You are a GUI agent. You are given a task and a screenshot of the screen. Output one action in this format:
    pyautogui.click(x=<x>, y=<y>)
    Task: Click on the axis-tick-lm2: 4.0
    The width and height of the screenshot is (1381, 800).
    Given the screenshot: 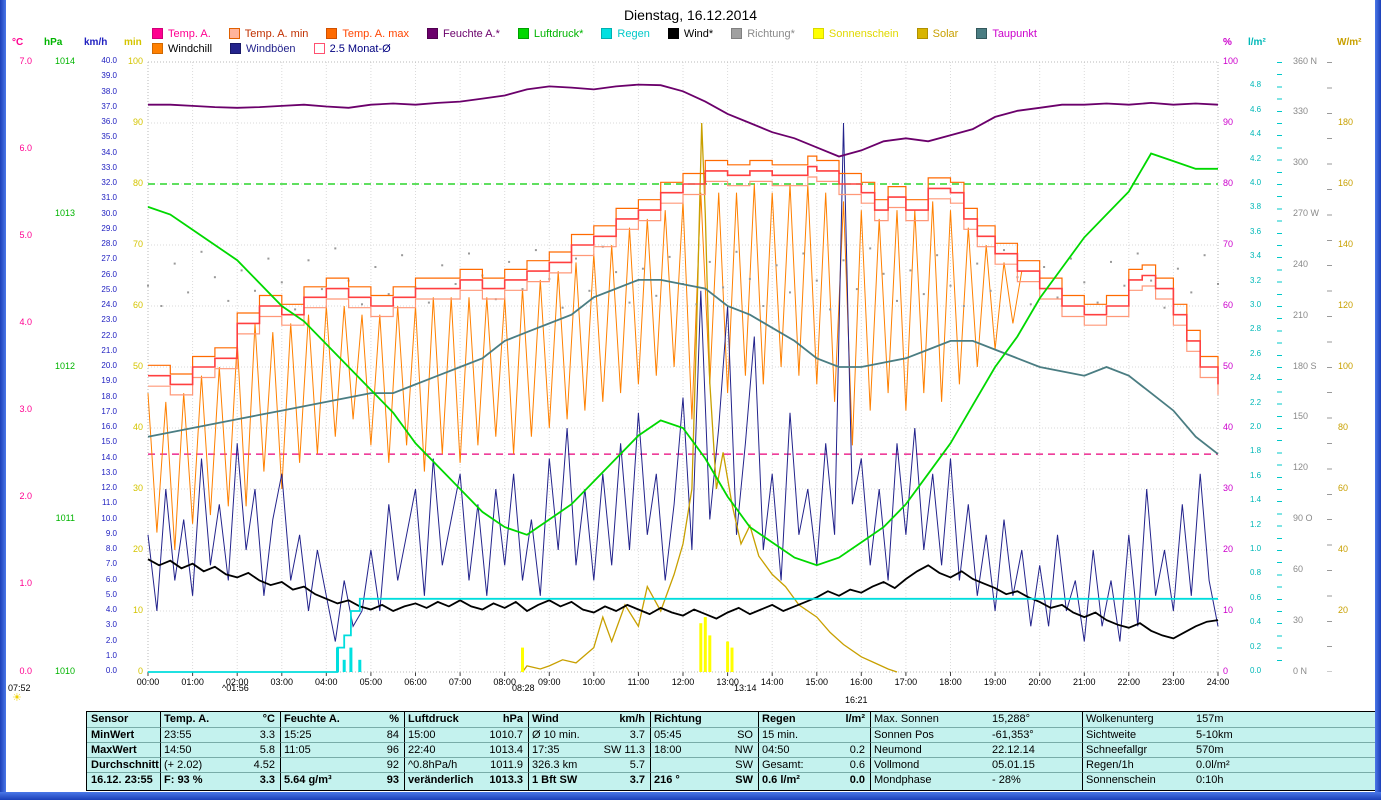 What is the action you would take?
    pyautogui.click(x=1256, y=182)
    